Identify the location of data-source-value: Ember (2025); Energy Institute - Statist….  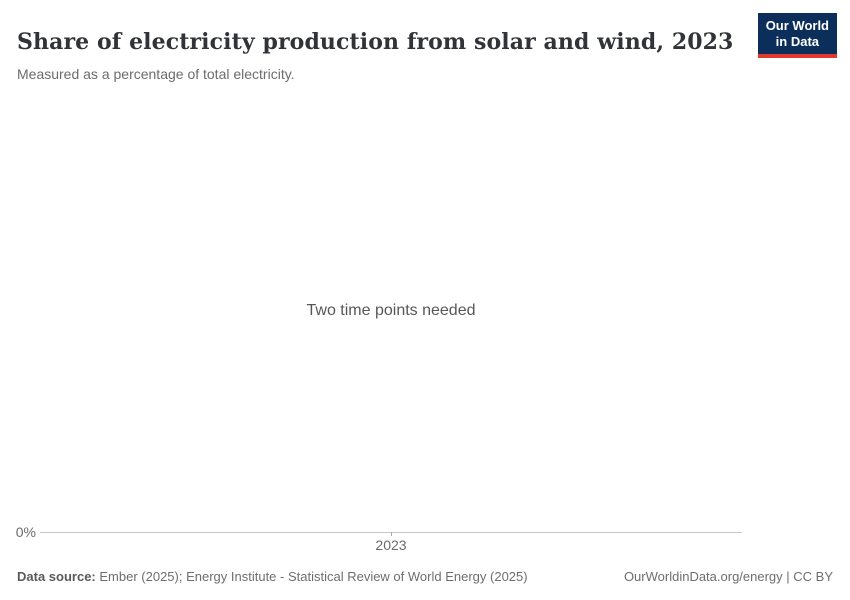
(313, 576).